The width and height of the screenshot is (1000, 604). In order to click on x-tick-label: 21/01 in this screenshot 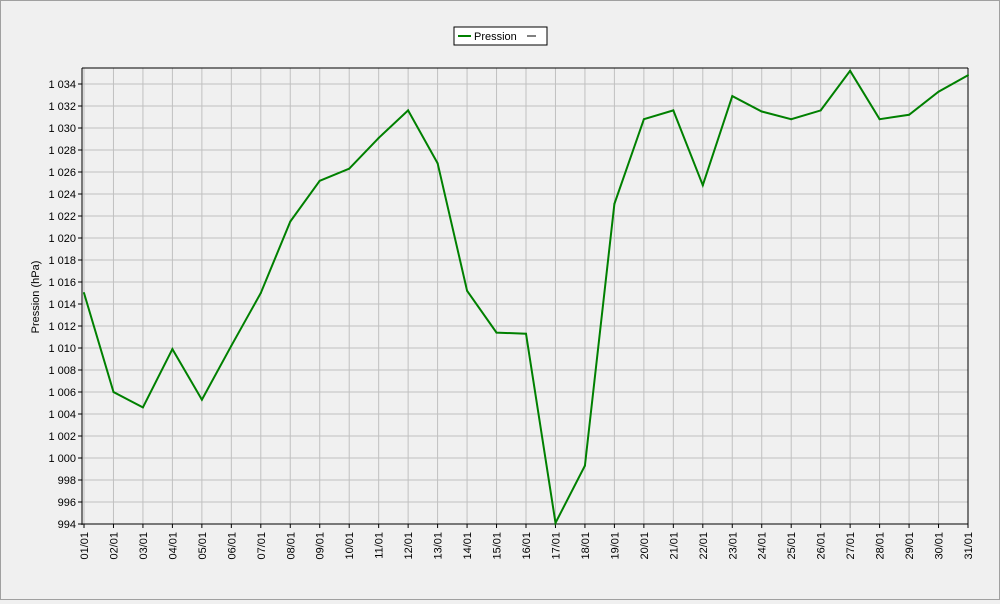, I will do `click(674, 546)`.